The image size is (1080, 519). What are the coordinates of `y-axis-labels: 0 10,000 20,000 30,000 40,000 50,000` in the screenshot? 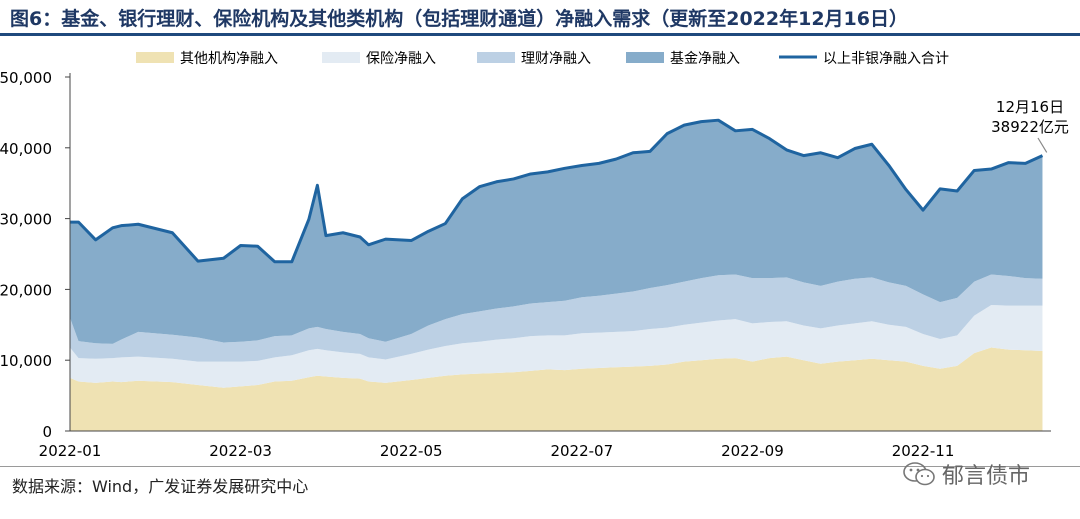 It's located at (26, 255).